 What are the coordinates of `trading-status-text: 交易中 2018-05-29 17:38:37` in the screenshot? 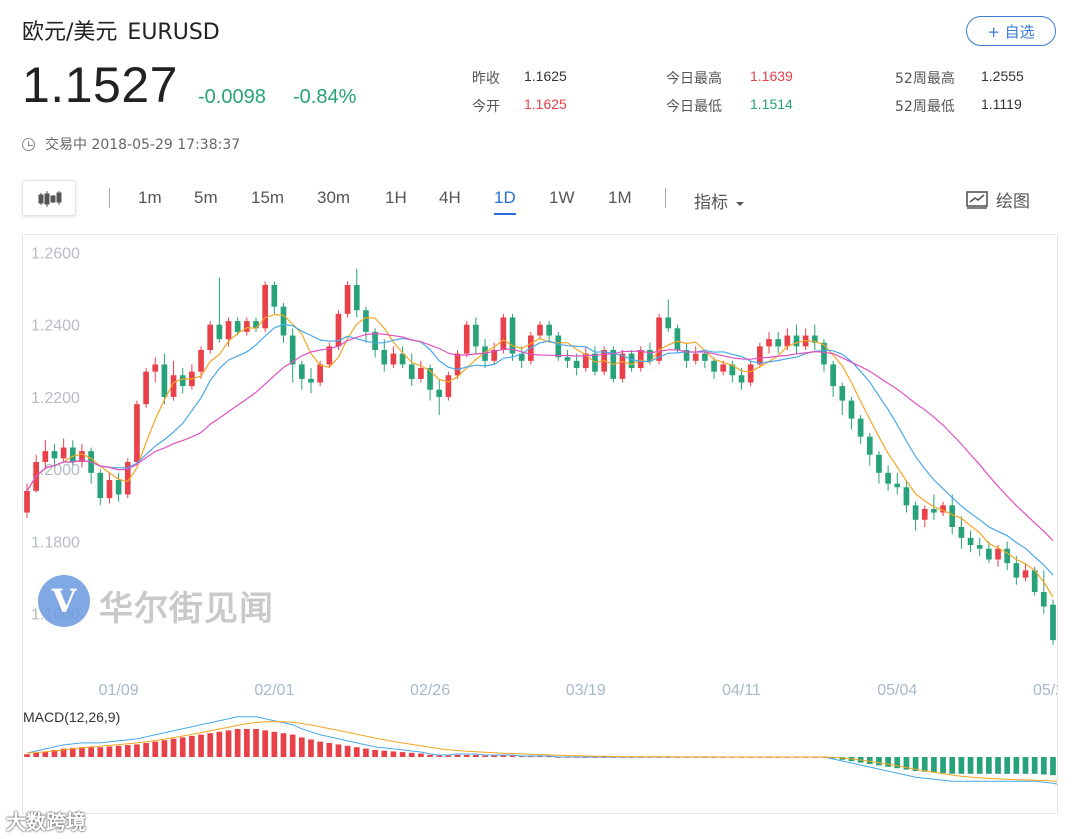 It's located at (143, 145).